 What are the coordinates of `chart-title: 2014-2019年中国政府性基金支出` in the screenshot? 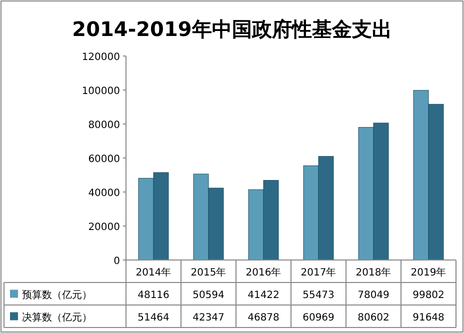 It's located at (232, 29).